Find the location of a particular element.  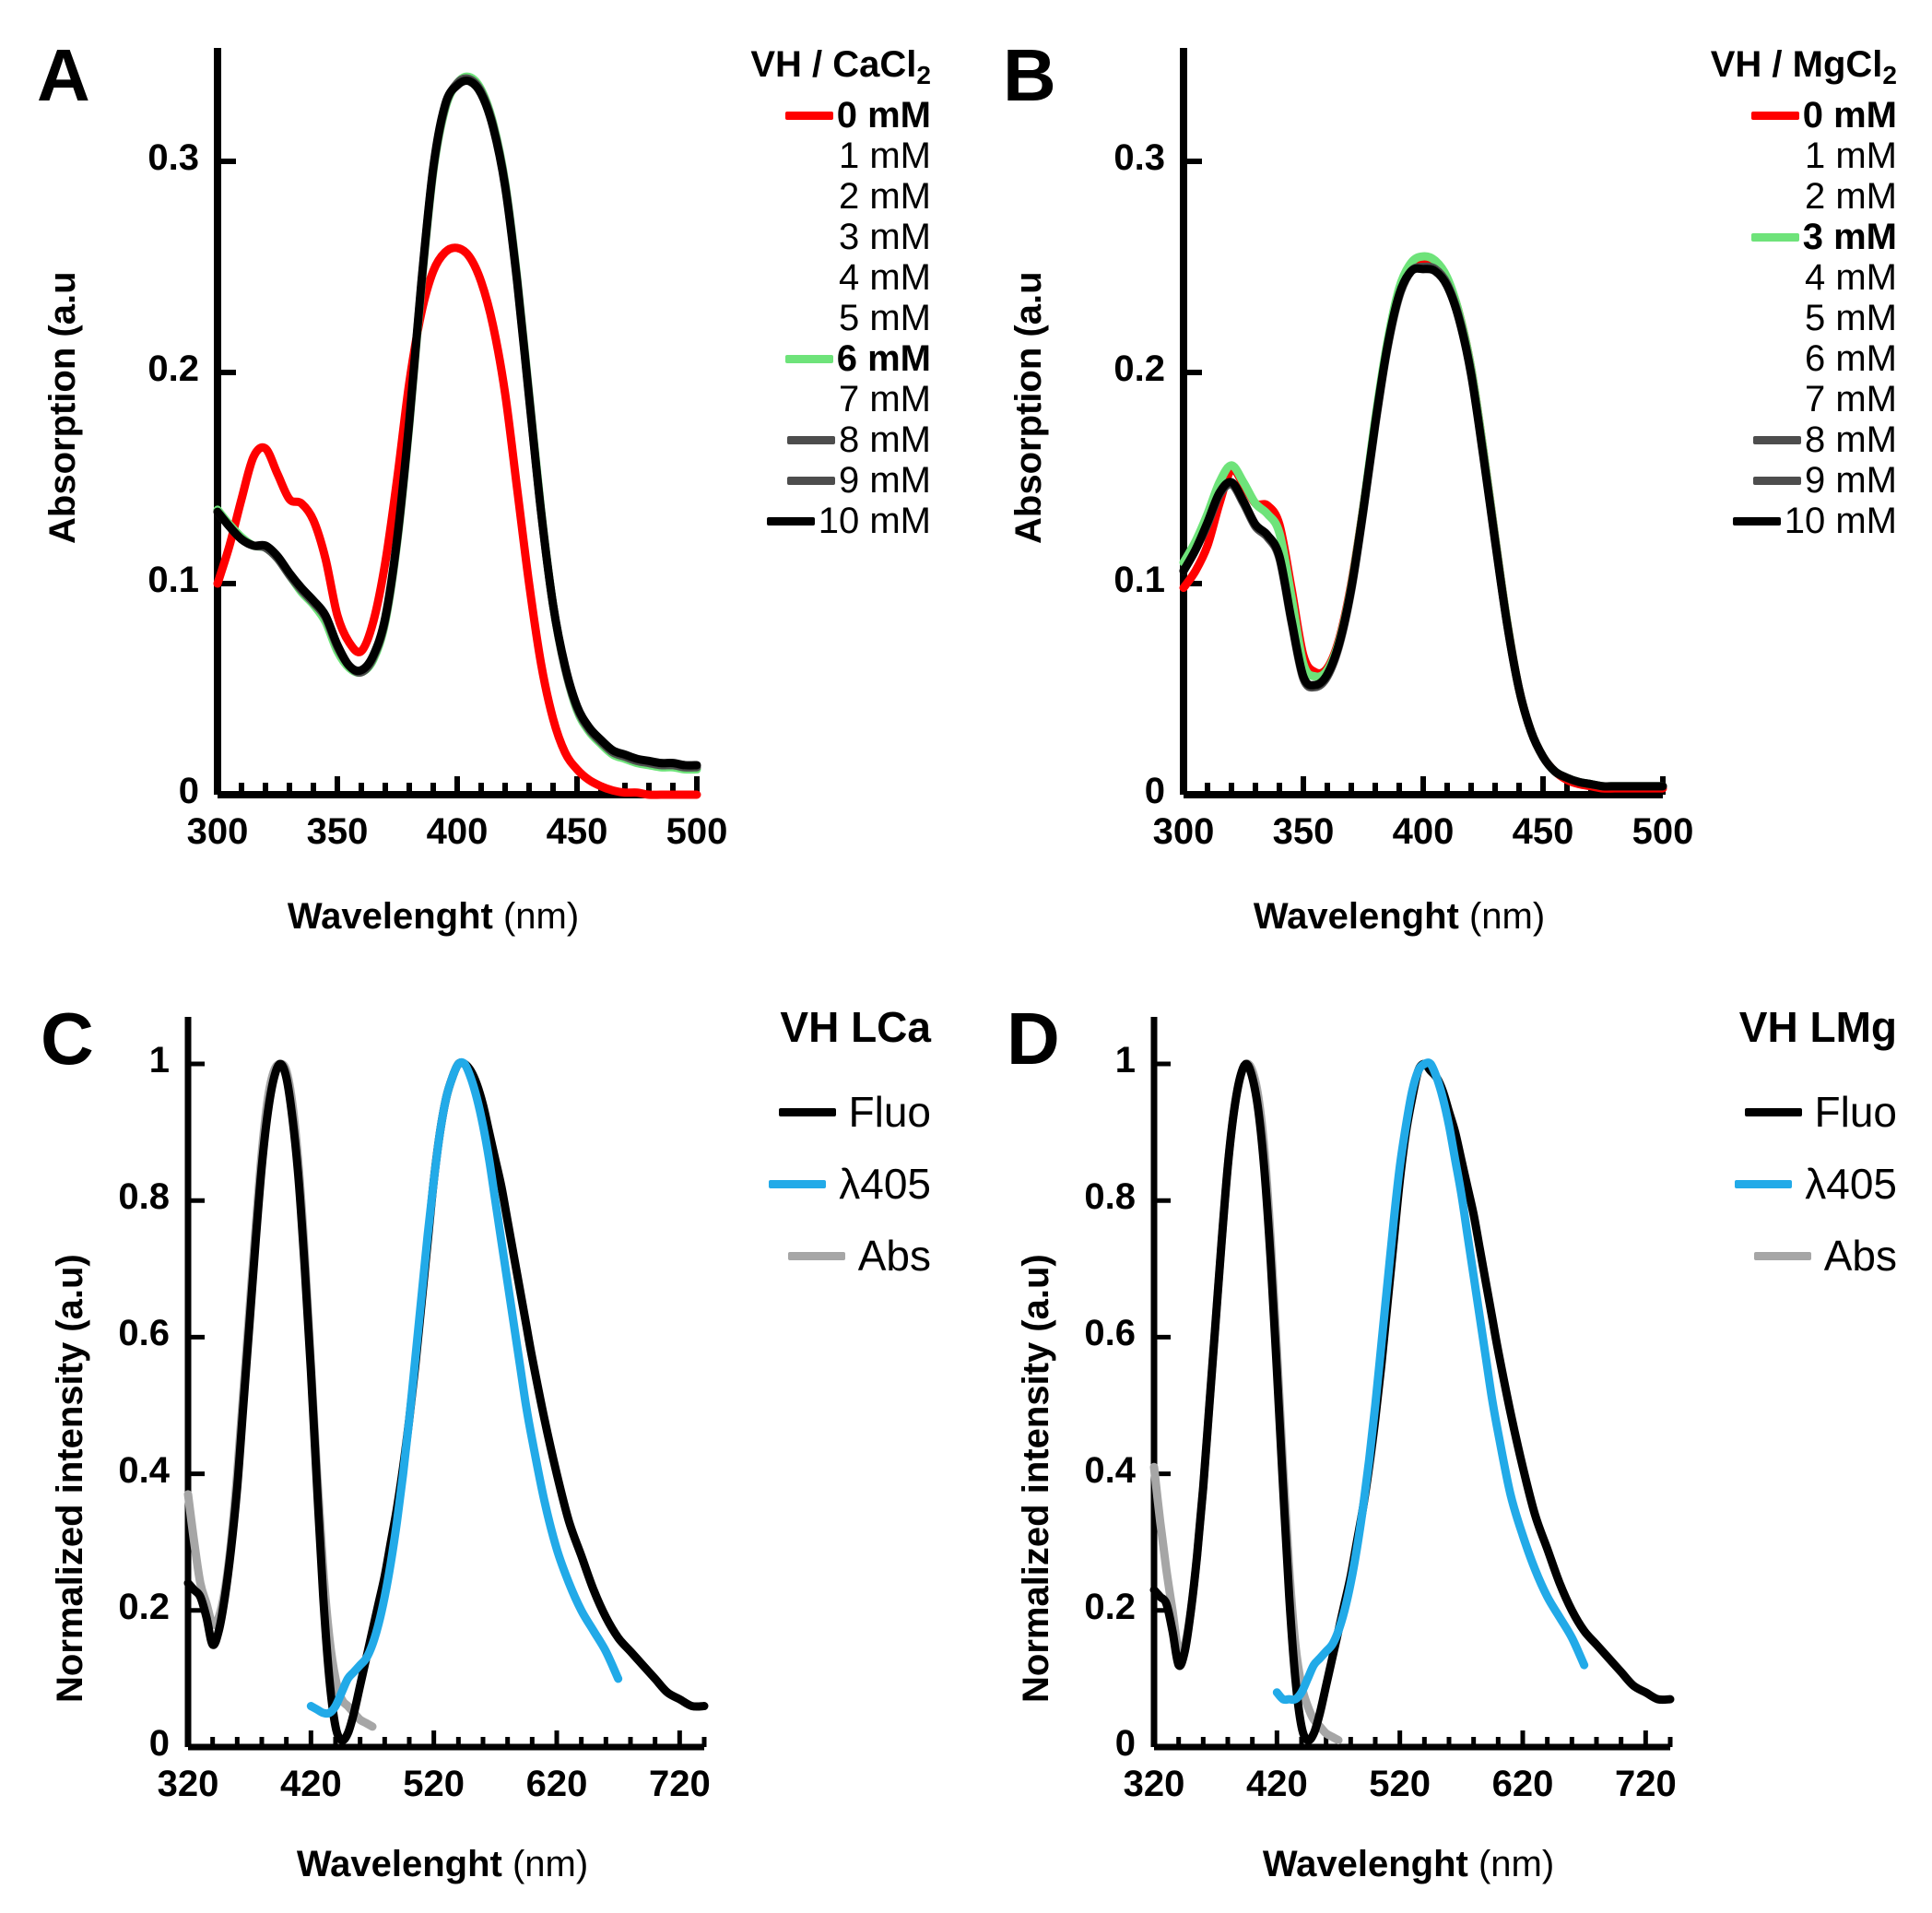

panel-b-legend-label-4: 4 mM is located at coordinates (1851, 277).